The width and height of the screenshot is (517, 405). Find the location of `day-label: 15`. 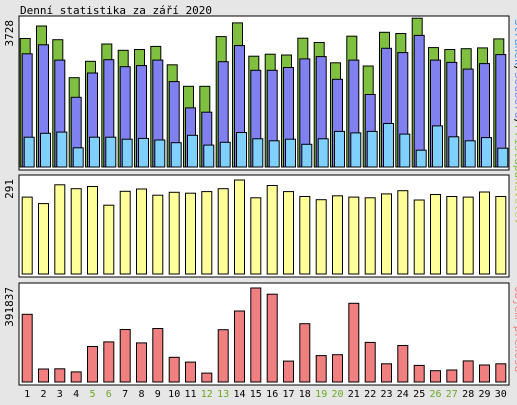

day-label: 15 is located at coordinates (256, 394).